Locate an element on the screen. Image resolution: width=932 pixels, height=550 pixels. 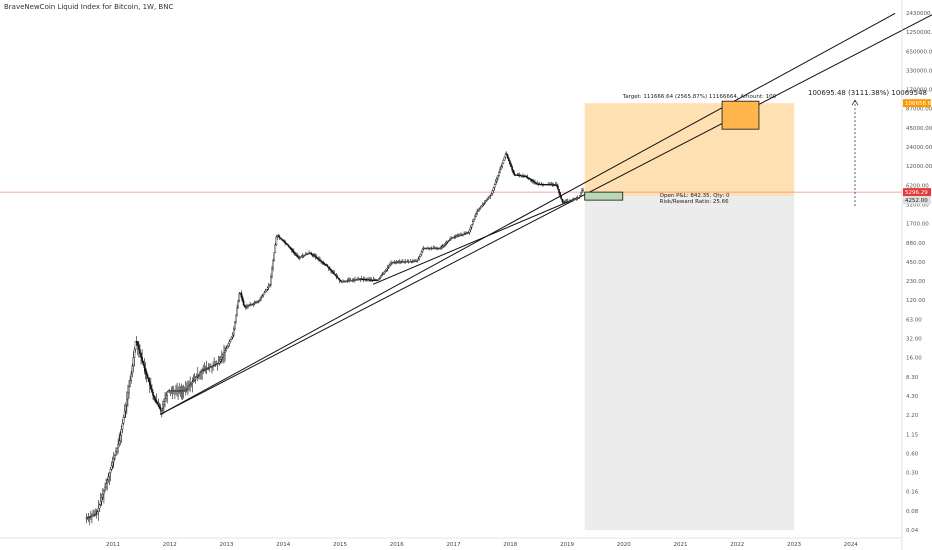
y-tick-label: 87000.00 is located at coordinates (919, 110).